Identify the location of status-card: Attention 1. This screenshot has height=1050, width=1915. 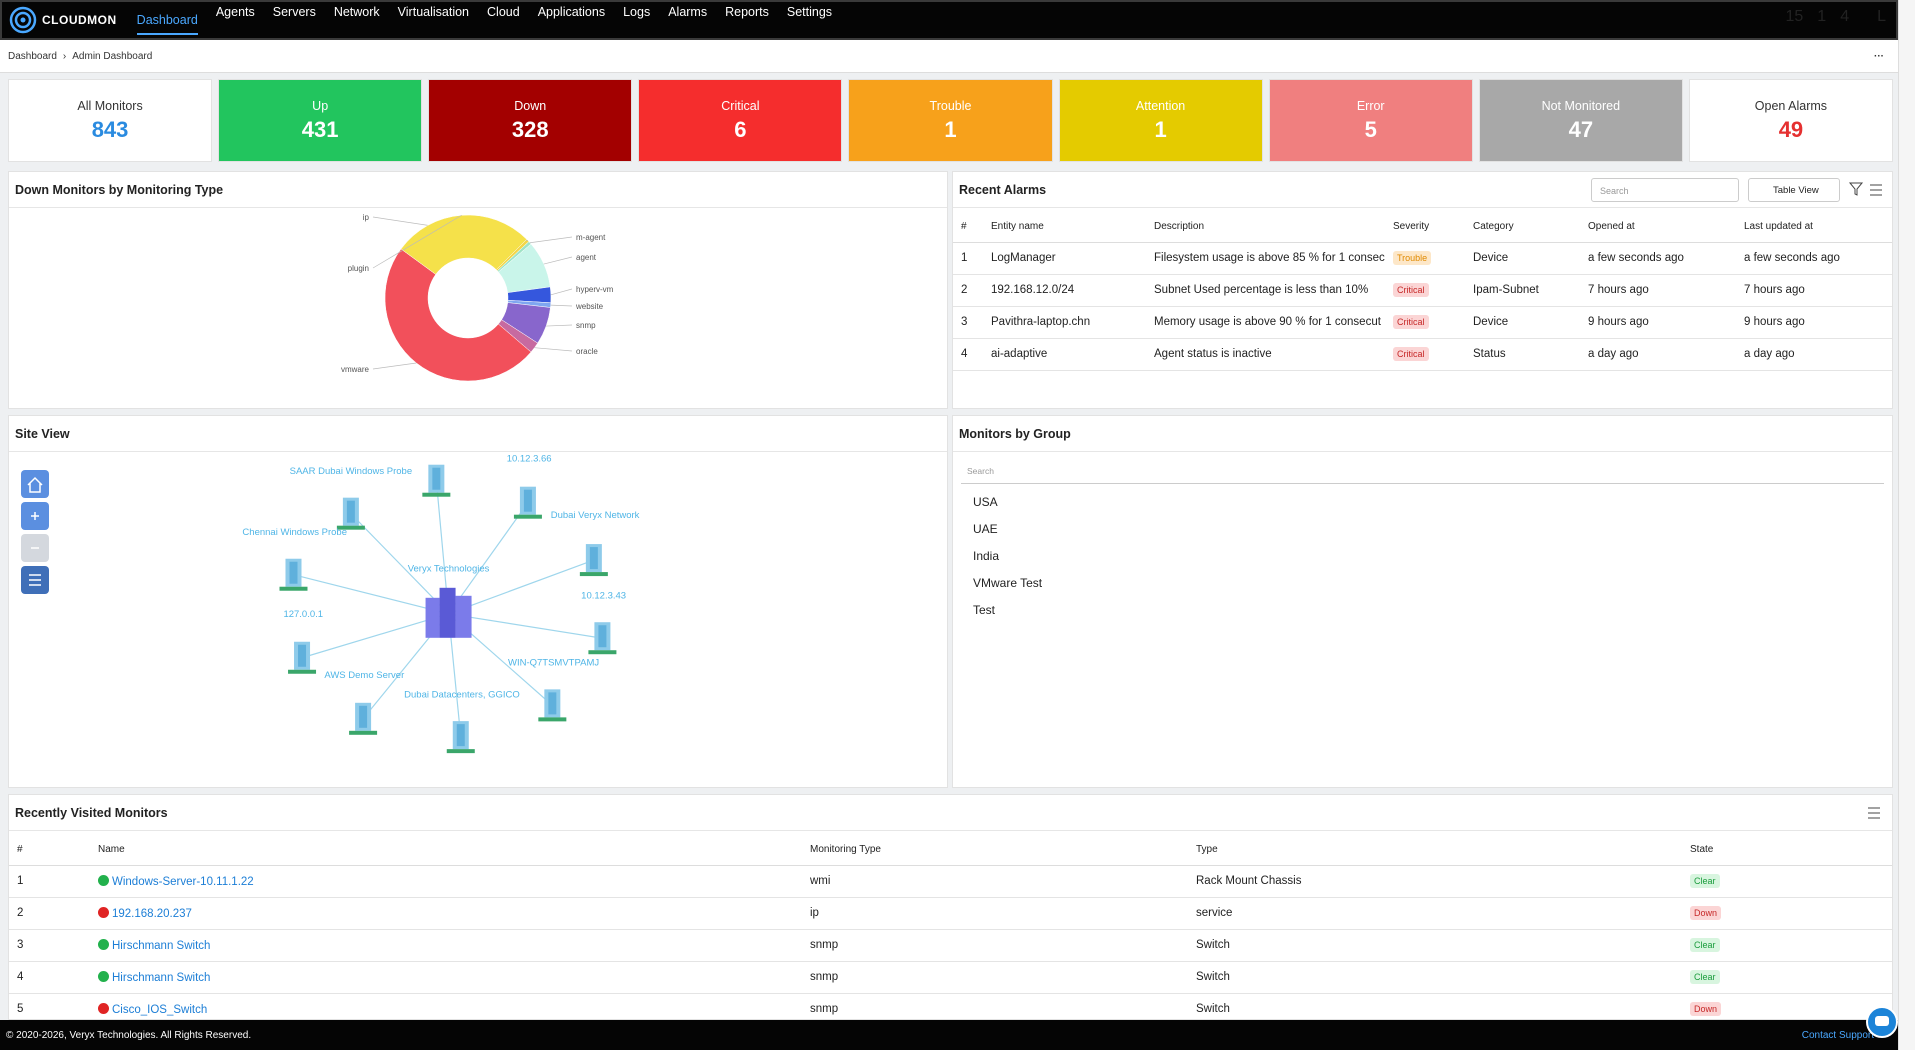
(1160, 120).